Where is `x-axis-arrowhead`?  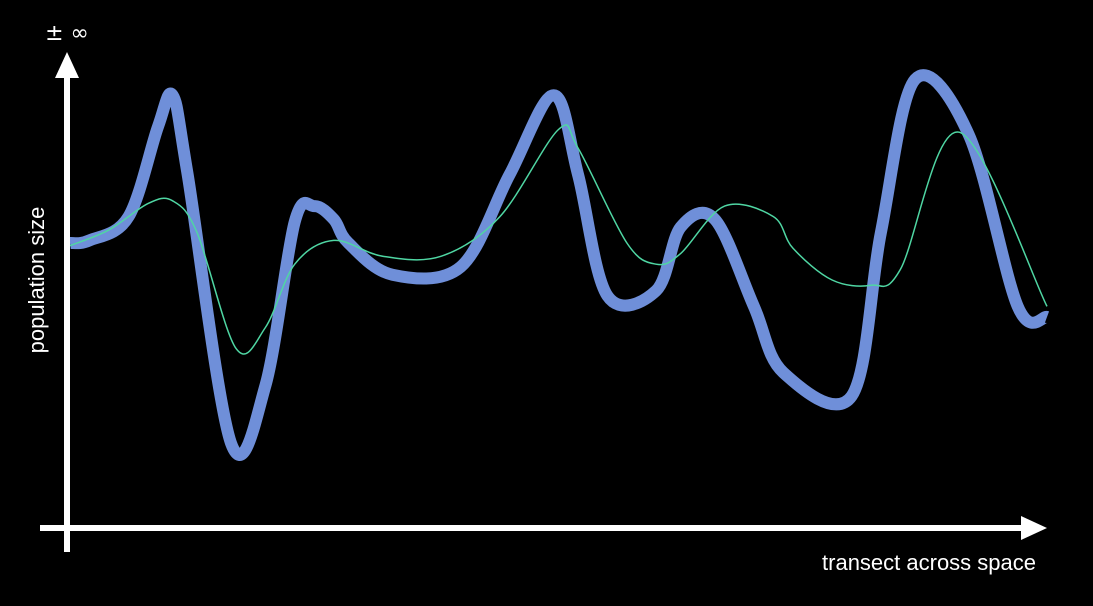 x-axis-arrowhead is located at coordinates (1034, 528).